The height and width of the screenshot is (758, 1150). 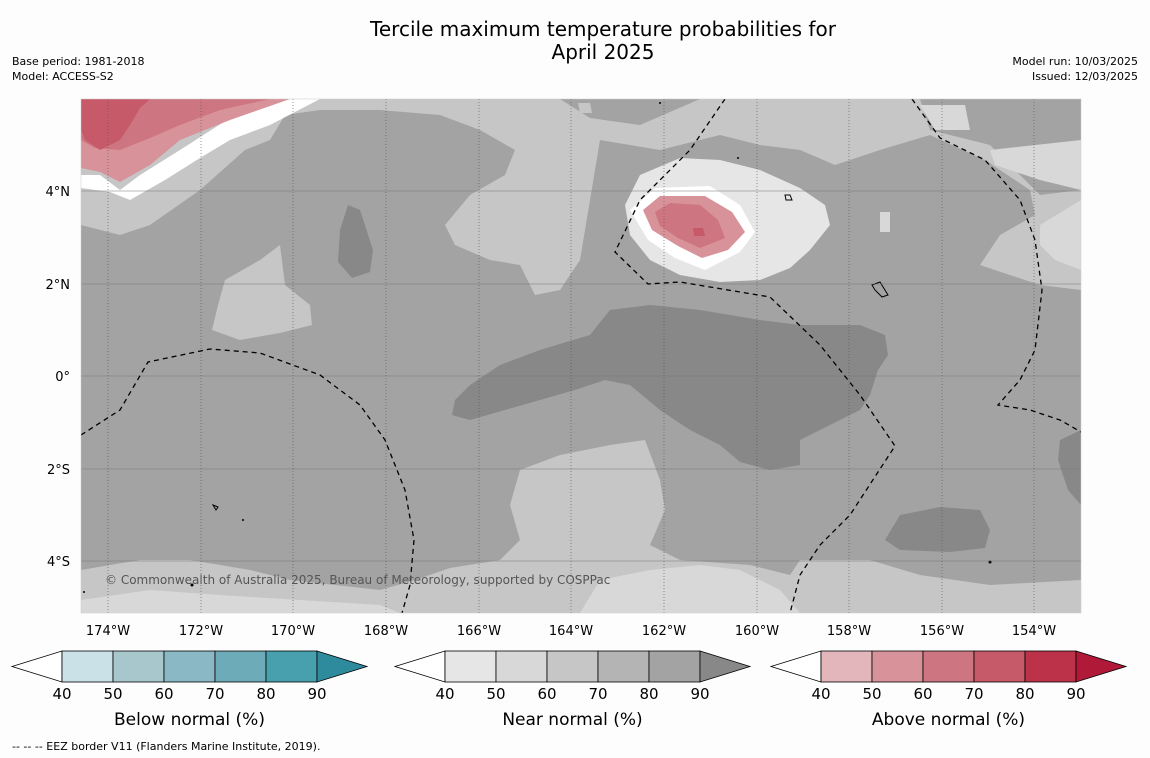 What do you see at coordinates (948, 690) in the screenshot?
I see `colorbar: 40 50 60 70 80 90 Above normal (%)` at bounding box center [948, 690].